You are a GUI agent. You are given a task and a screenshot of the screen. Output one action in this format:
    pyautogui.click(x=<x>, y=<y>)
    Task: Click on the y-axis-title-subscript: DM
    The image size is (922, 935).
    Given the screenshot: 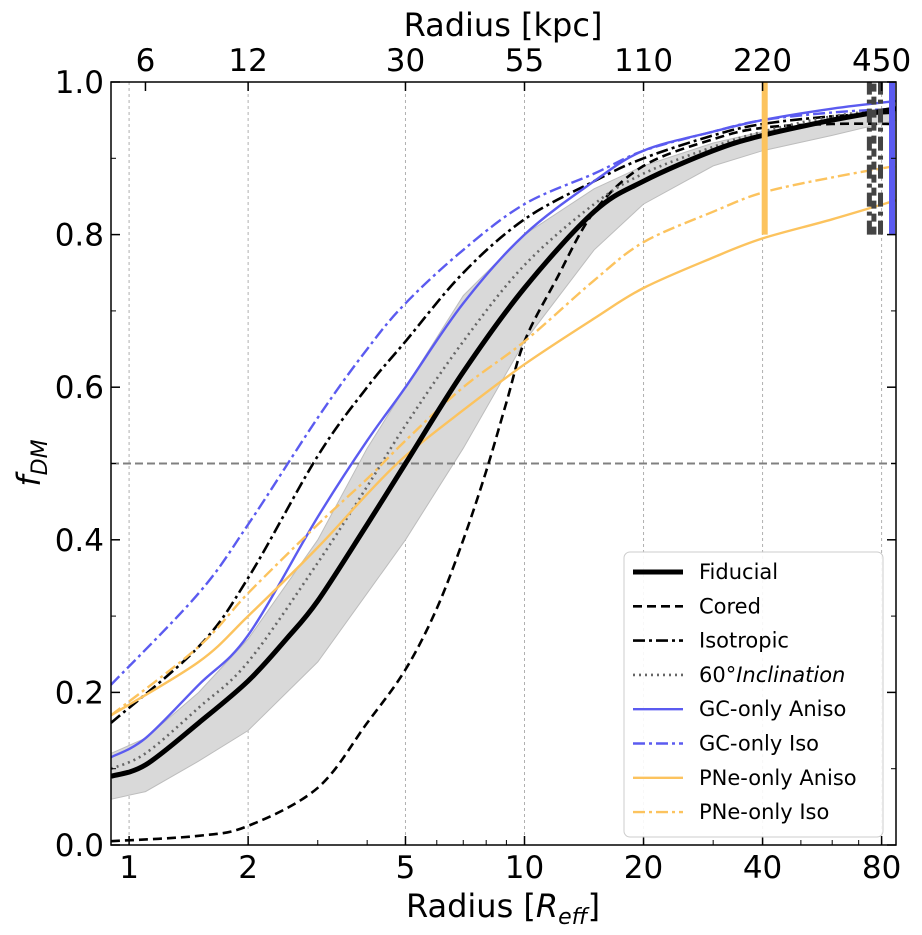 What is the action you would take?
    pyautogui.click(x=40, y=457)
    